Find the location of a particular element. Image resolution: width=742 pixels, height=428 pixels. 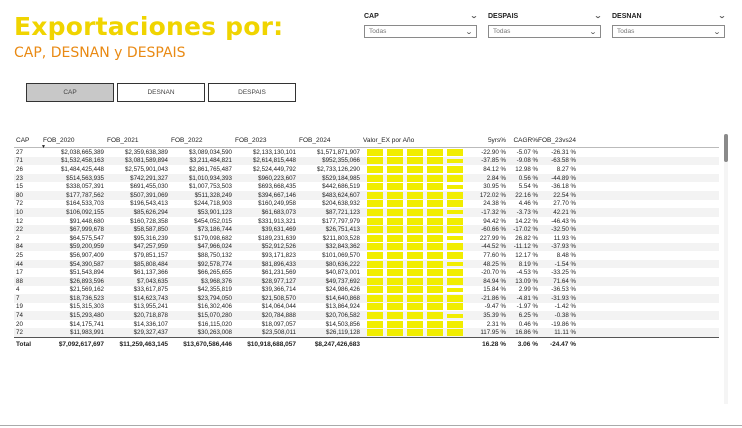

table-cell: $42,355,819 is located at coordinates (214, 290).